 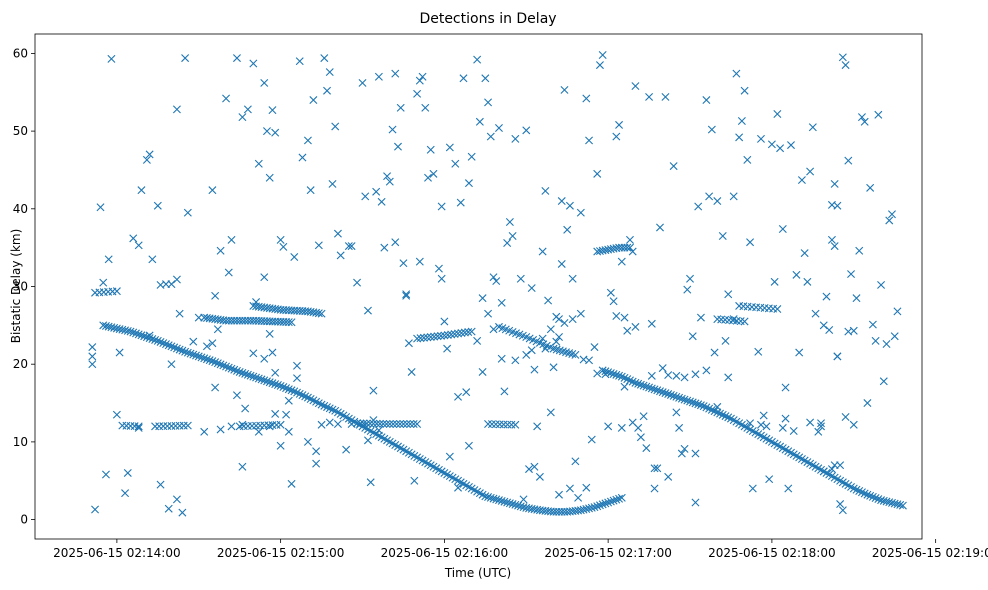 I want to click on y-axis-label: Bistatic Delay (km), so click(x=16, y=286).